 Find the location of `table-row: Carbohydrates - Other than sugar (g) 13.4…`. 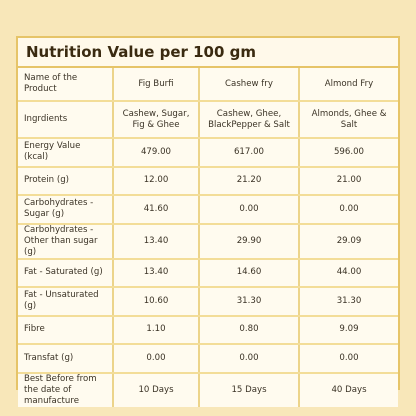

table-row: Carbohydrates - Other than sugar (g) 13.4… is located at coordinates (208, 241).